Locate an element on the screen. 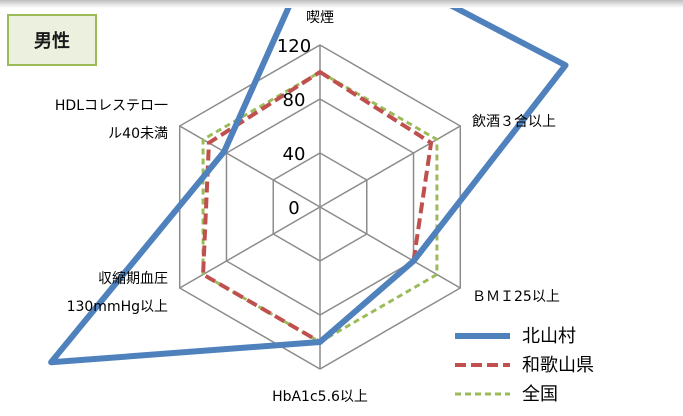 The image size is (683, 416). axis-label: 130mmHg以上 is located at coordinates (117, 307).